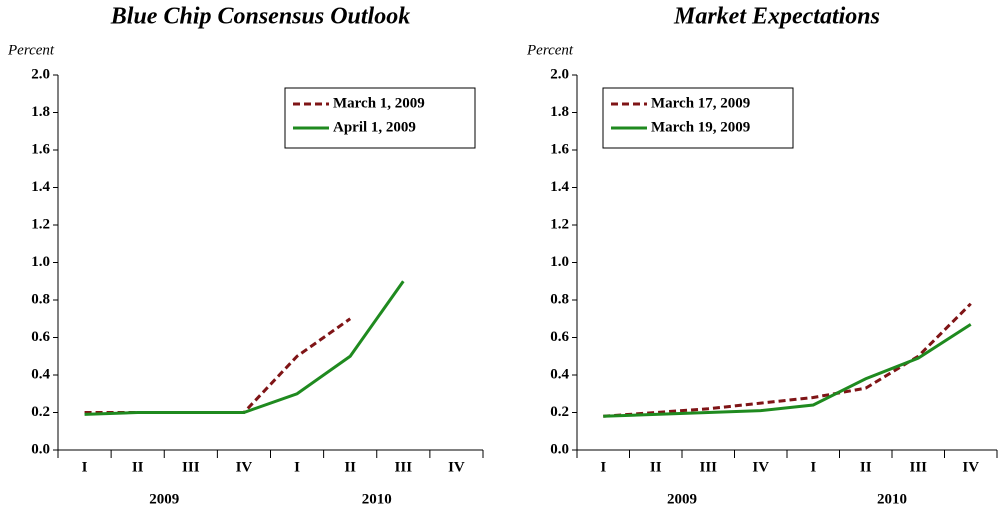  I want to click on chart-title: Market Expectations, so click(776, 17).